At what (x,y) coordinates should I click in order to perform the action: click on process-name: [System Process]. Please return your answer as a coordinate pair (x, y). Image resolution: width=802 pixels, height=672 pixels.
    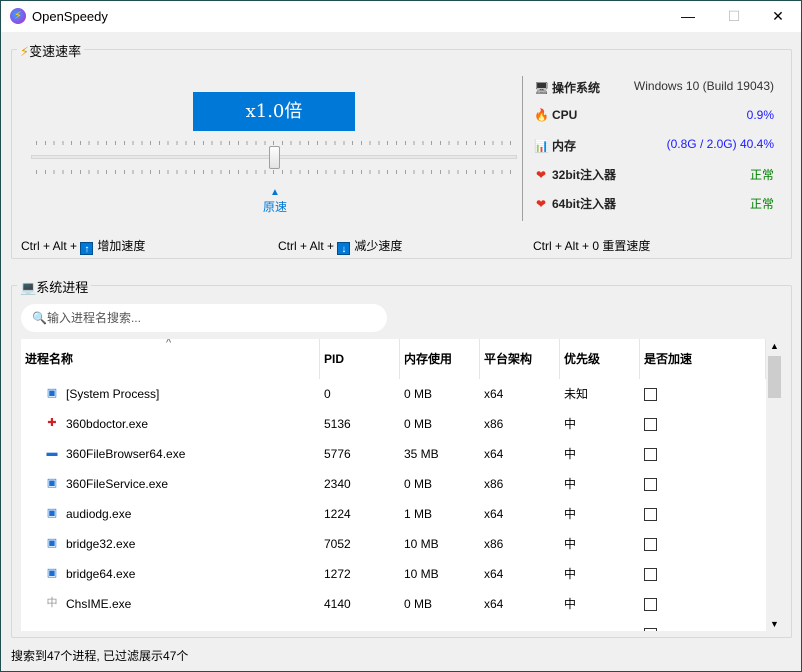
    Looking at the image, I should click on (113, 394).